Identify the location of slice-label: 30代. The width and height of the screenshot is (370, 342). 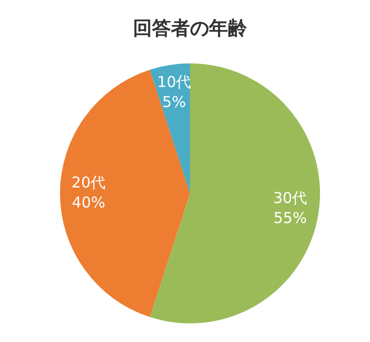
(290, 198).